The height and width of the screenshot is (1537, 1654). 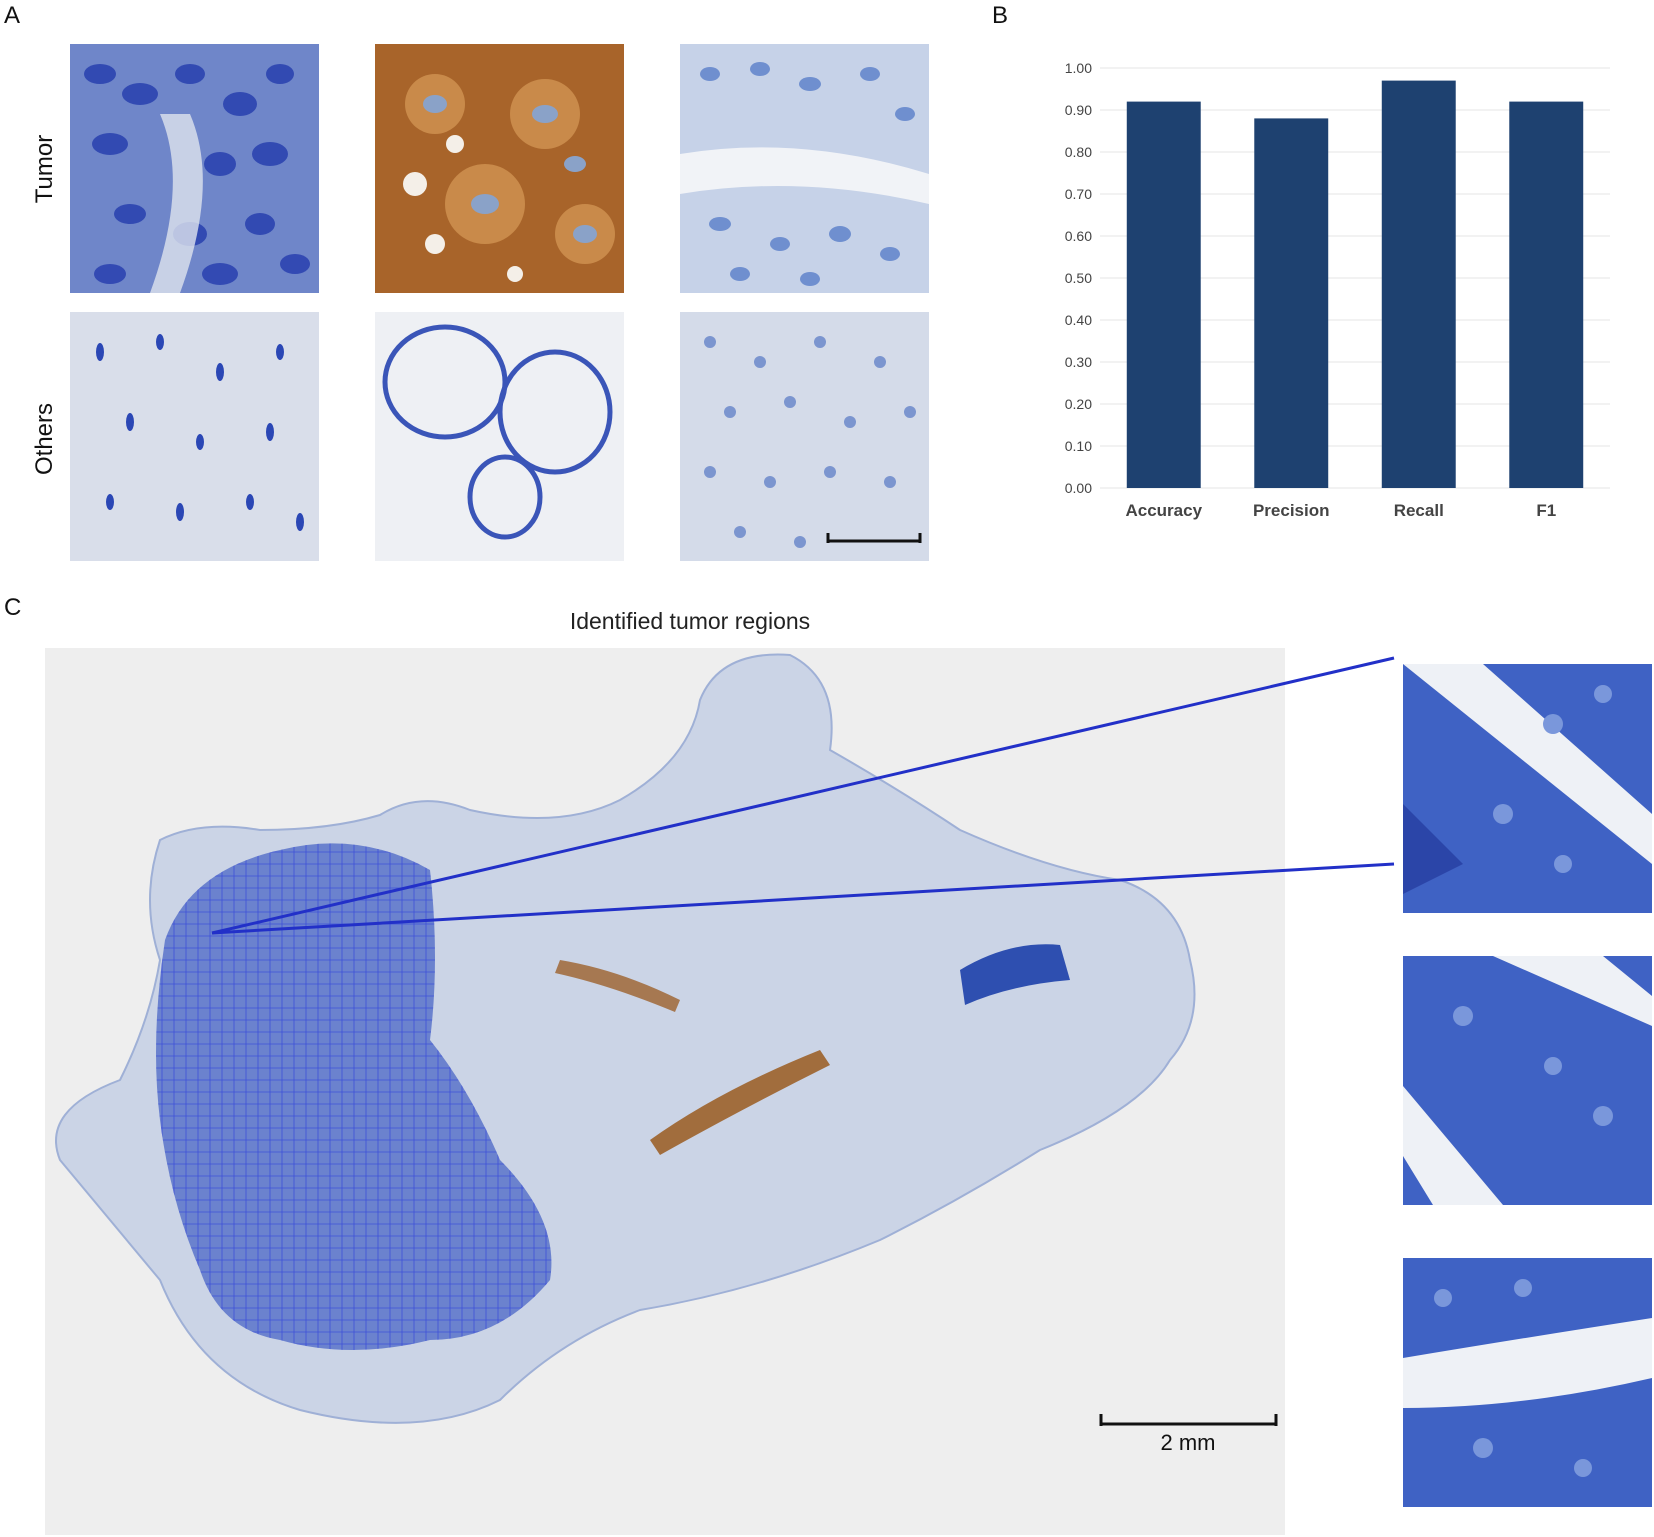 I want to click on y-tick-label: 0.50, so click(x=1078, y=278).